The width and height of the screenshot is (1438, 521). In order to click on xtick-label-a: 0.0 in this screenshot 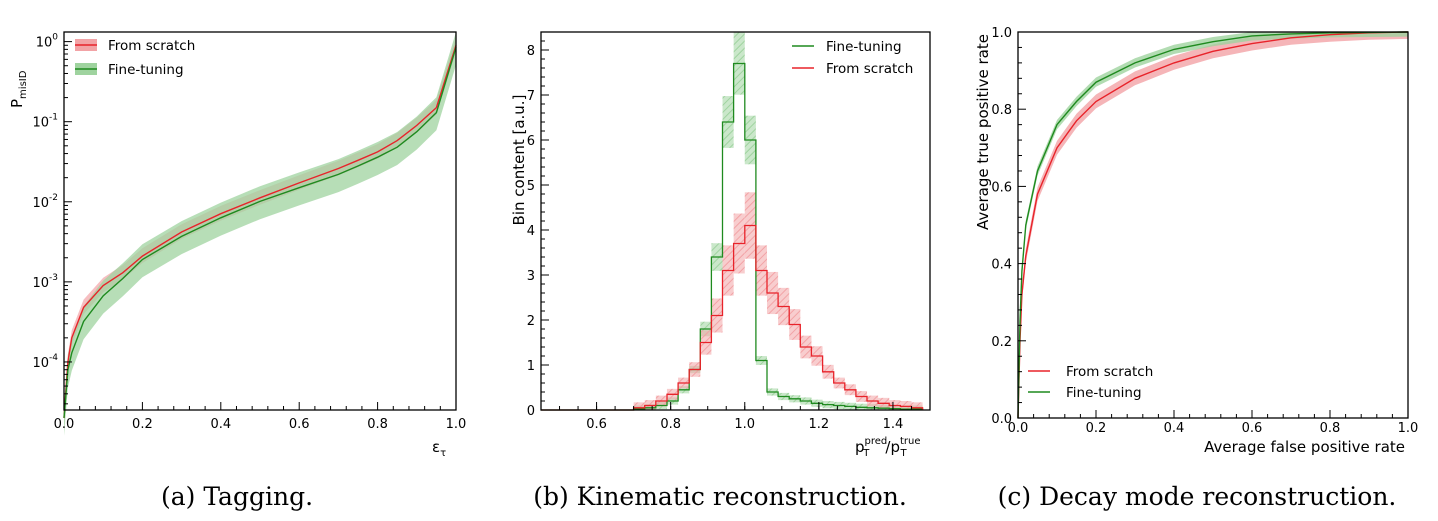, I will do `click(64, 424)`.